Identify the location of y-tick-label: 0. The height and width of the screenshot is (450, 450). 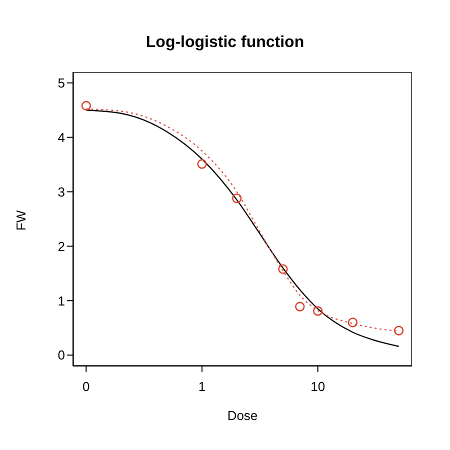
(61, 355).